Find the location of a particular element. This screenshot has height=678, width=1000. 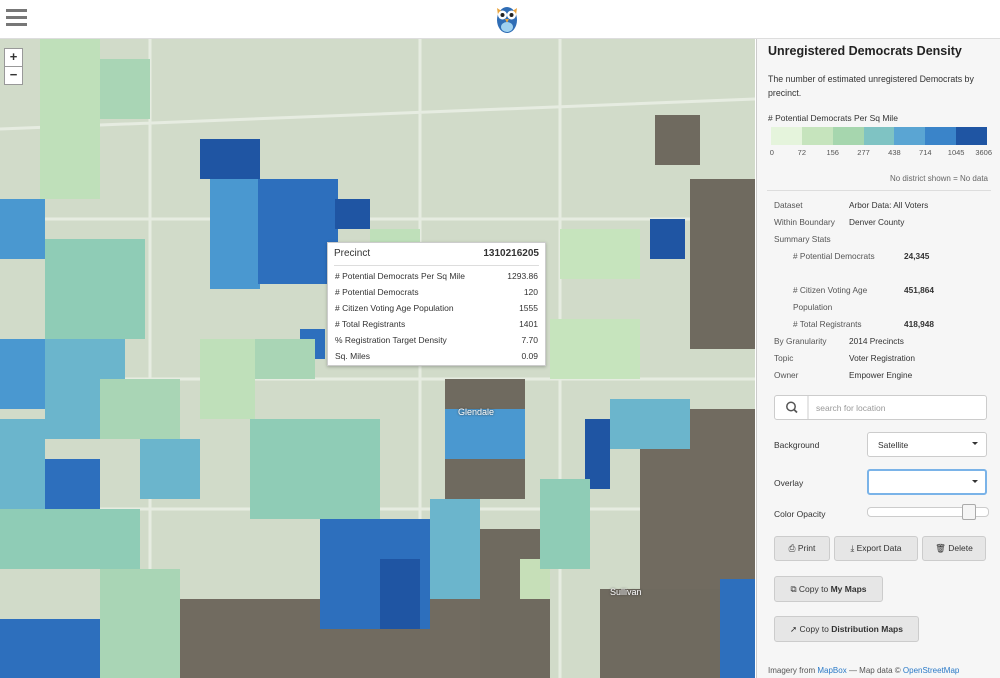

mapbox-link: MapBox is located at coordinates (832, 670).